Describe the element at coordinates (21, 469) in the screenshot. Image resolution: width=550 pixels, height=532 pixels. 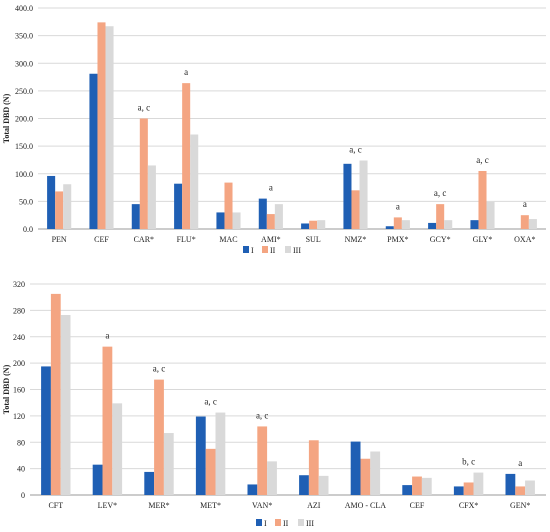
I see `bottom-y-tick-label: 40` at that location.